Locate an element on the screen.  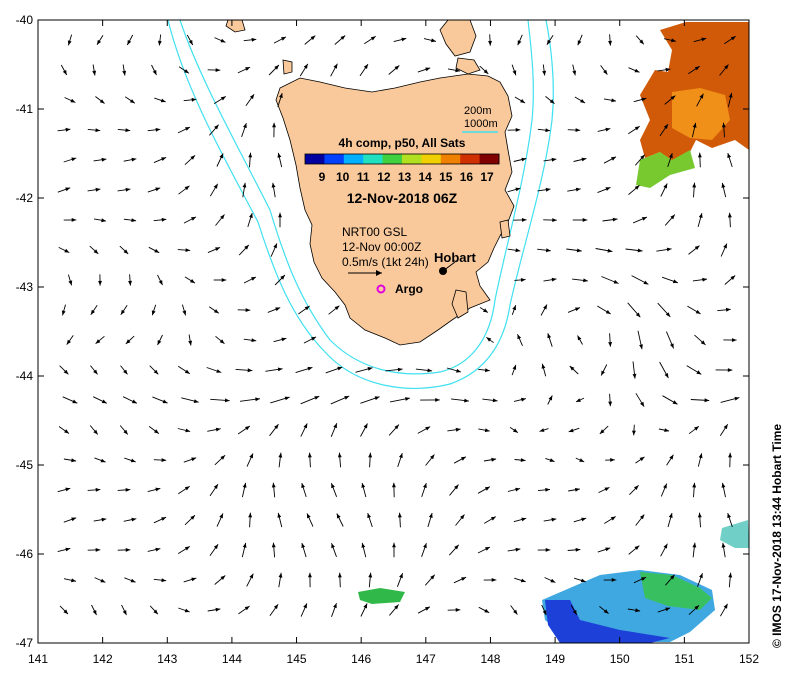
lat-tick-label: -41 is located at coordinates (25, 109).